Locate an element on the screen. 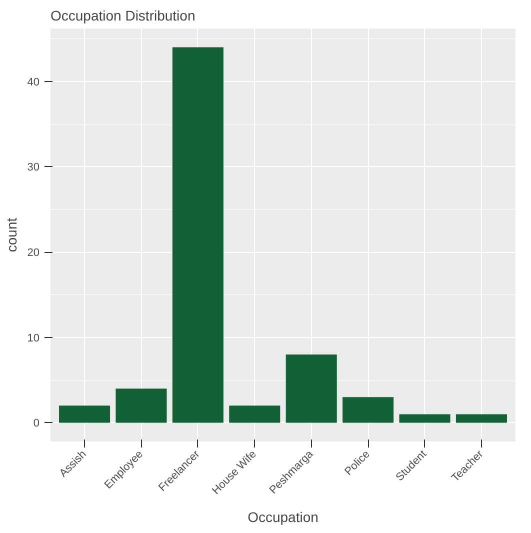 The height and width of the screenshot is (533, 531). x-axis-title: Occupation is located at coordinates (283, 517).